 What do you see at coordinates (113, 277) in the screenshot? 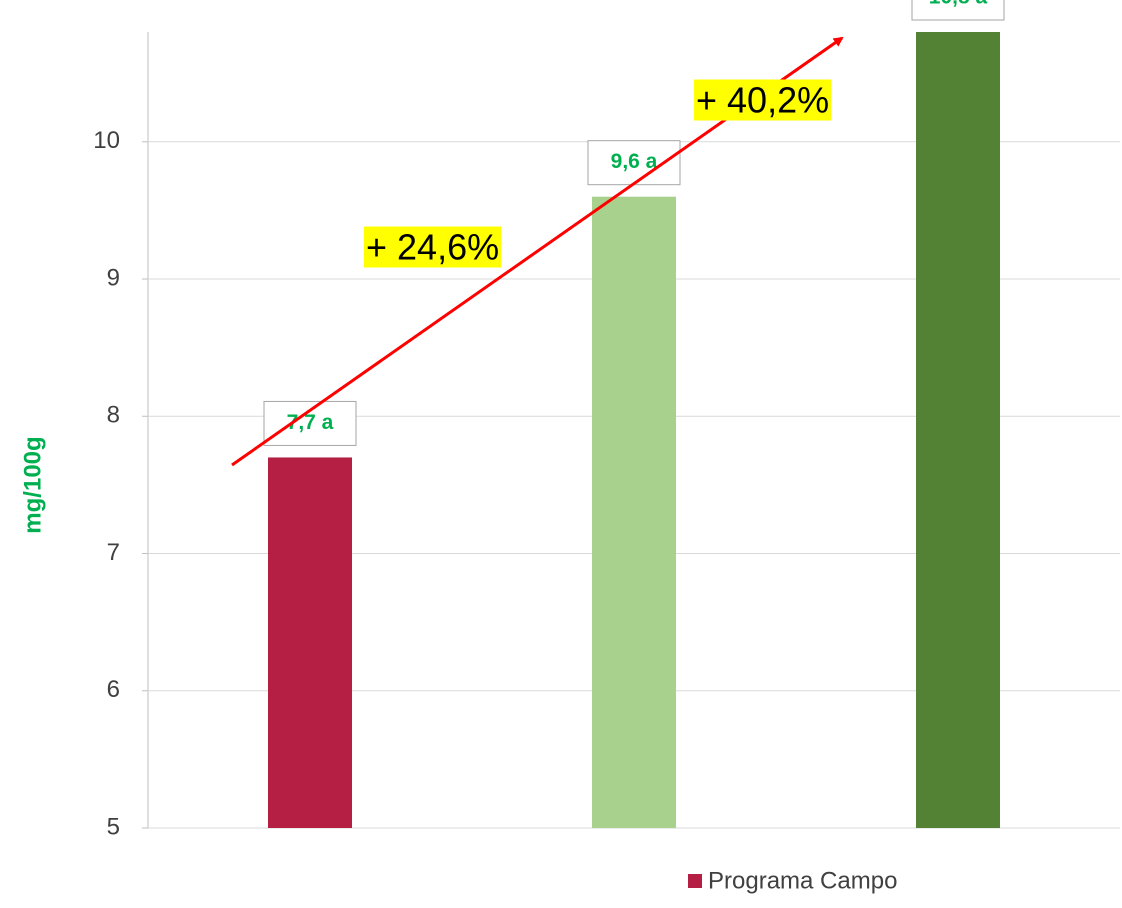
I see `y-tick-label: 9` at bounding box center [113, 277].